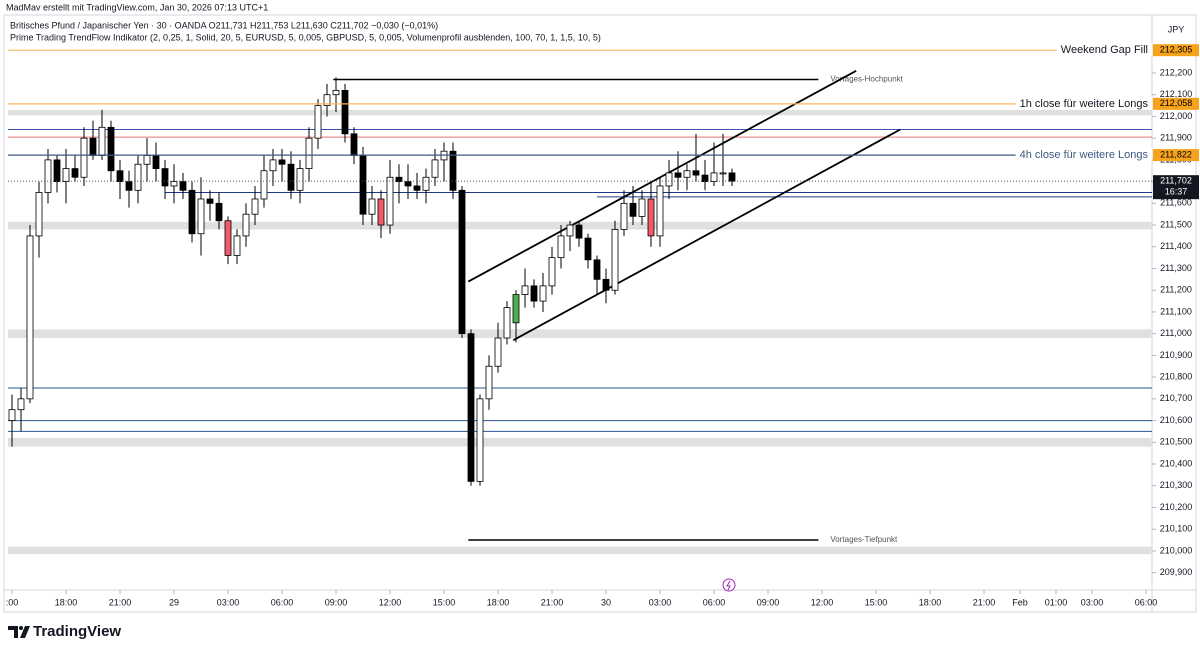  Describe the element at coordinates (1176, 420) in the screenshot. I see `y-tick-label: 210,600` at that location.